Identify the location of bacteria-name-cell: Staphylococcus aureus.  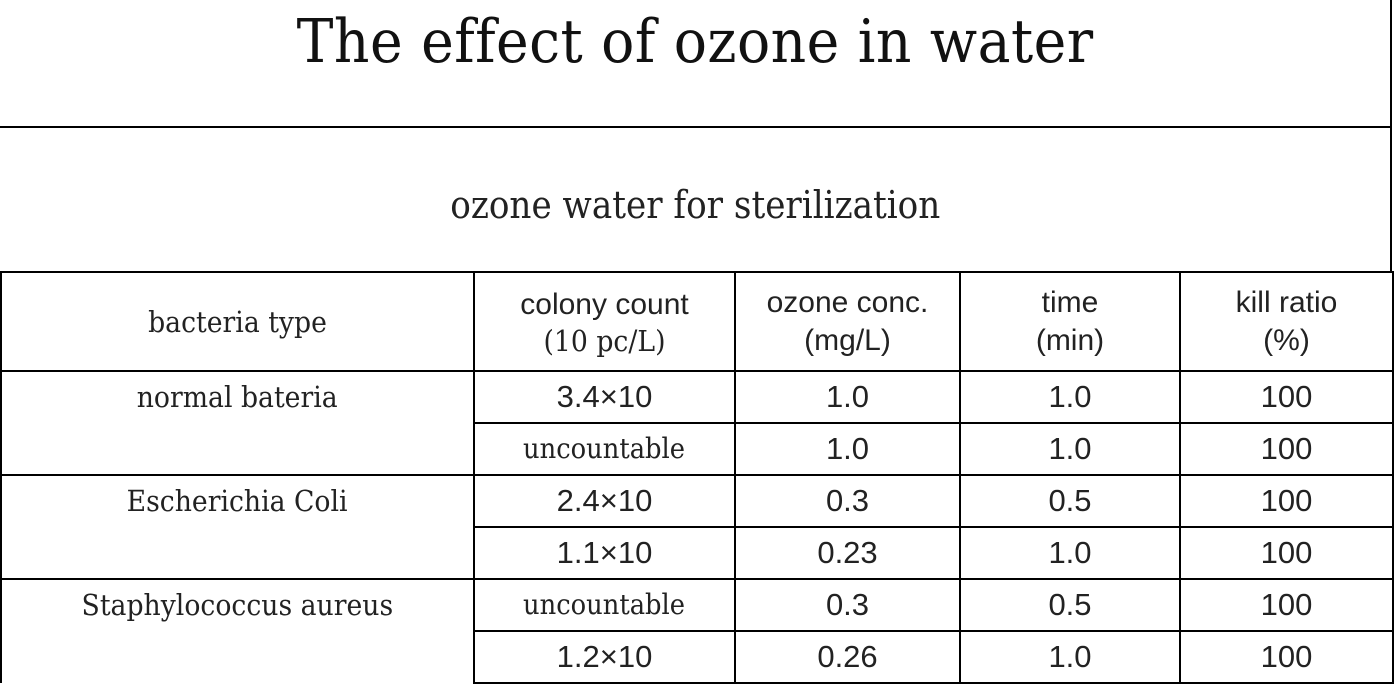
(237, 630).